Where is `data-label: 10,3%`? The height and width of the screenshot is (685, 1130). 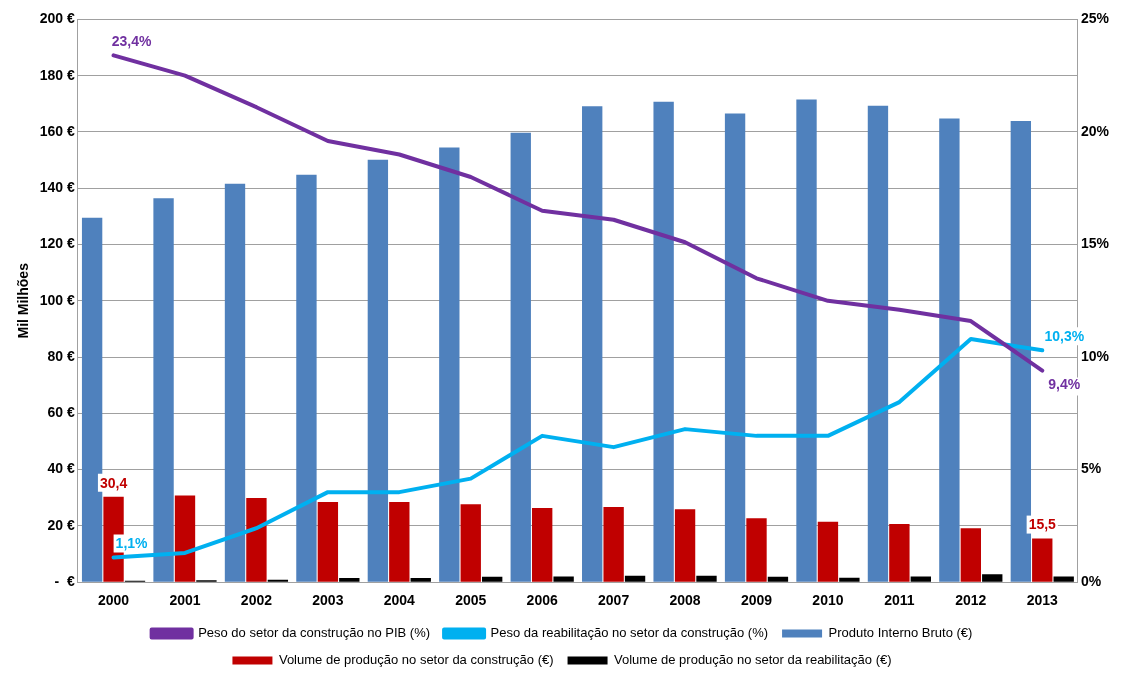
data-label: 10,3% is located at coordinates (1064, 336).